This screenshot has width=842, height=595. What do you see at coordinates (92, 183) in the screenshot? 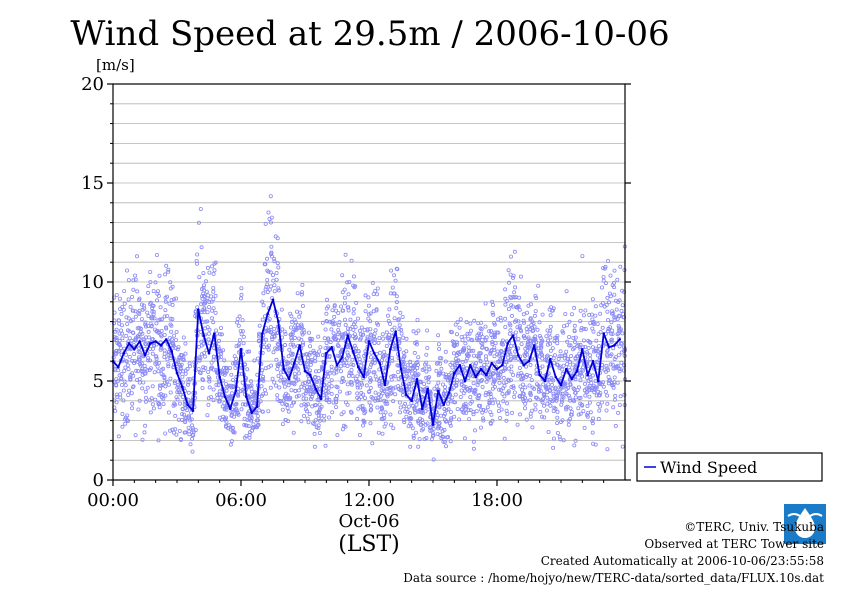
I see `y-tick-label: 15` at bounding box center [92, 183].